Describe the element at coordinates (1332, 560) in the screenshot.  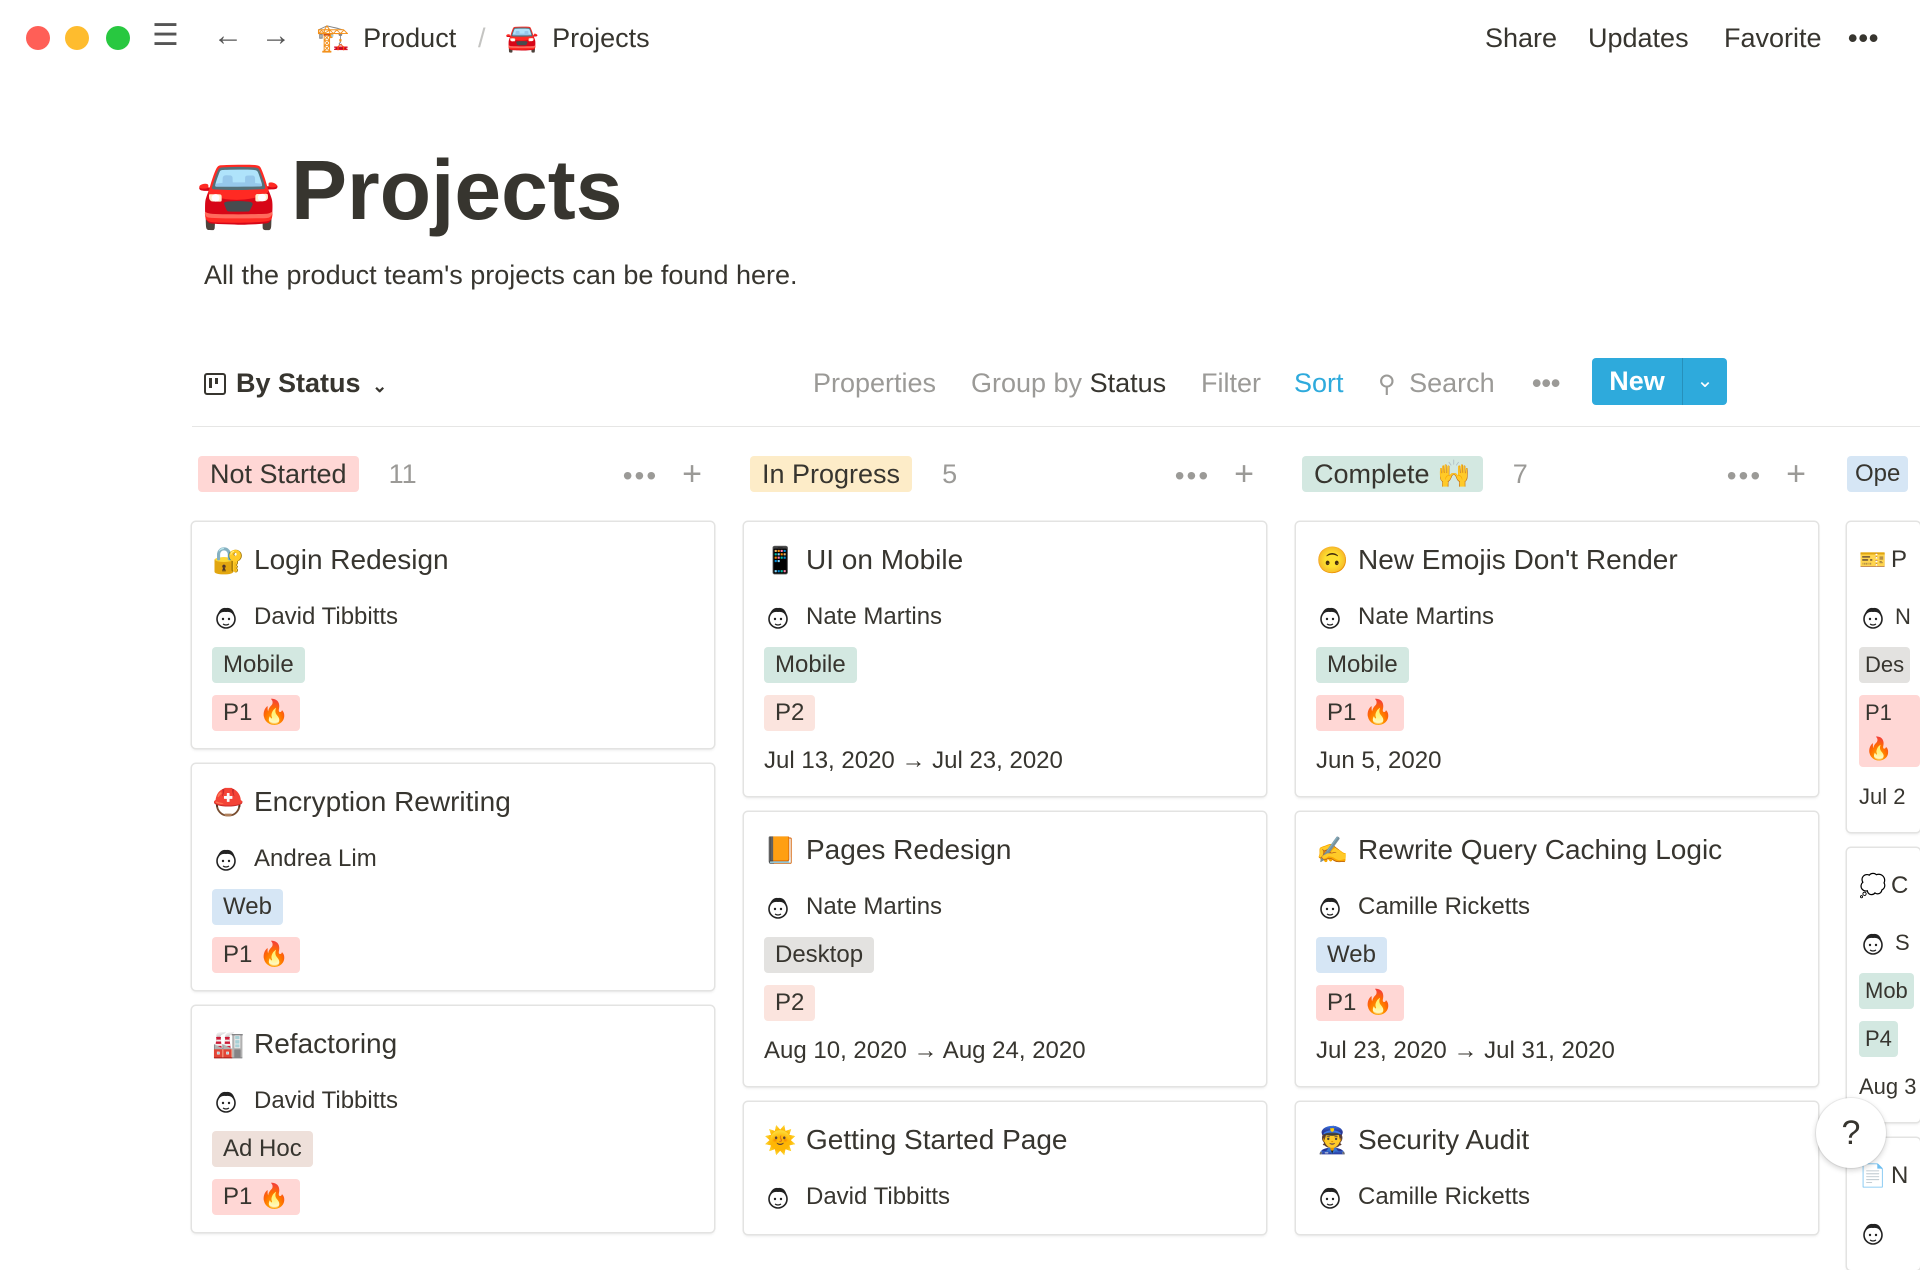
I see `card-emoji-icon: 🙃` at that location.